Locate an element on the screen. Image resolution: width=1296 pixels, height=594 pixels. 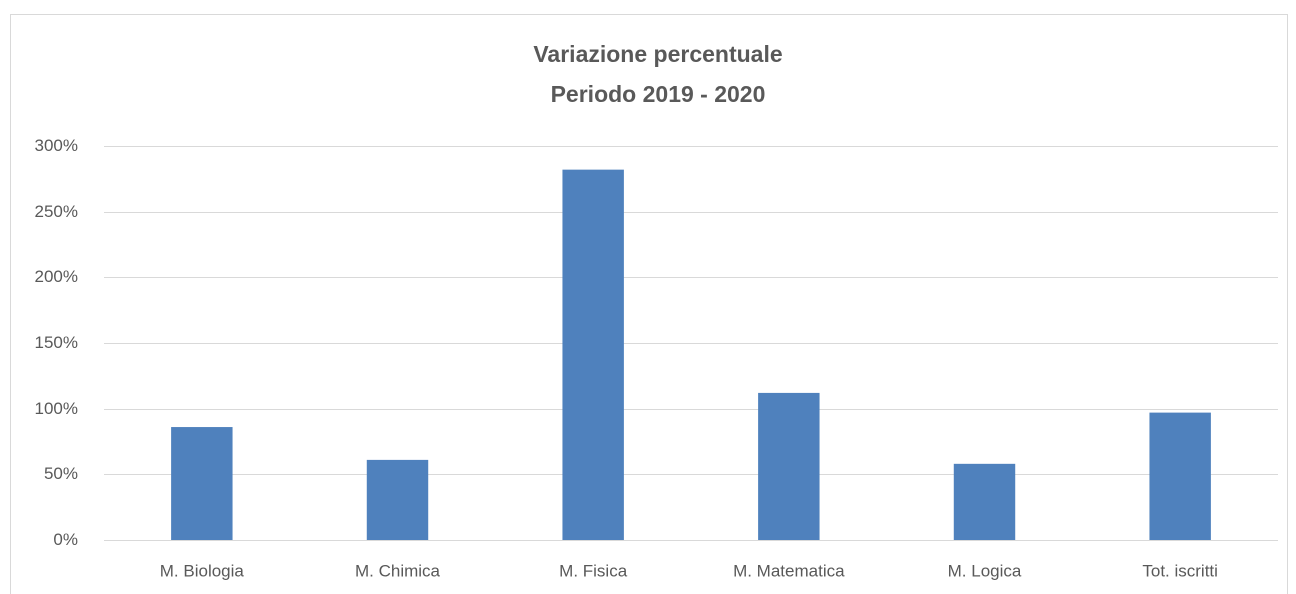
chart-subtitle: Periodo 2019 - 2020 is located at coordinates (658, 94).